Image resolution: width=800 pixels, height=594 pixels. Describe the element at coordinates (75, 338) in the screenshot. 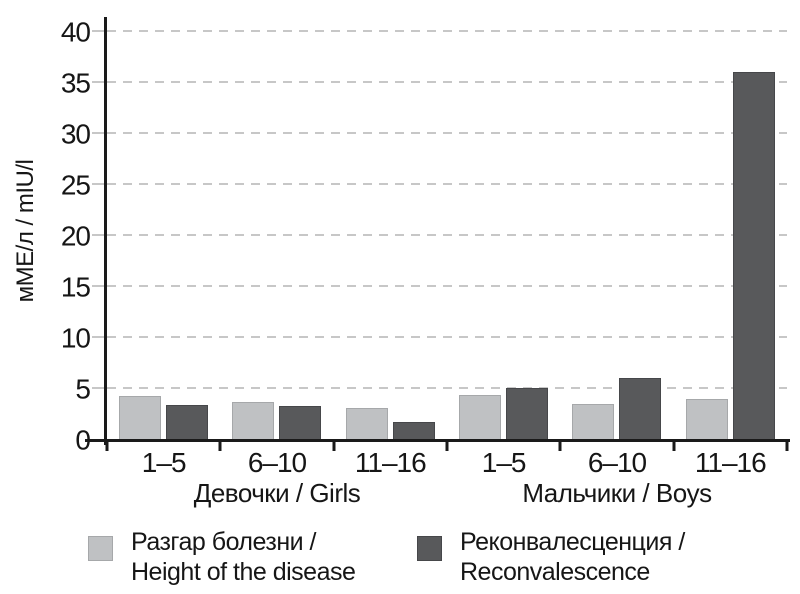

I see `y-tick-label-10: 10` at that location.